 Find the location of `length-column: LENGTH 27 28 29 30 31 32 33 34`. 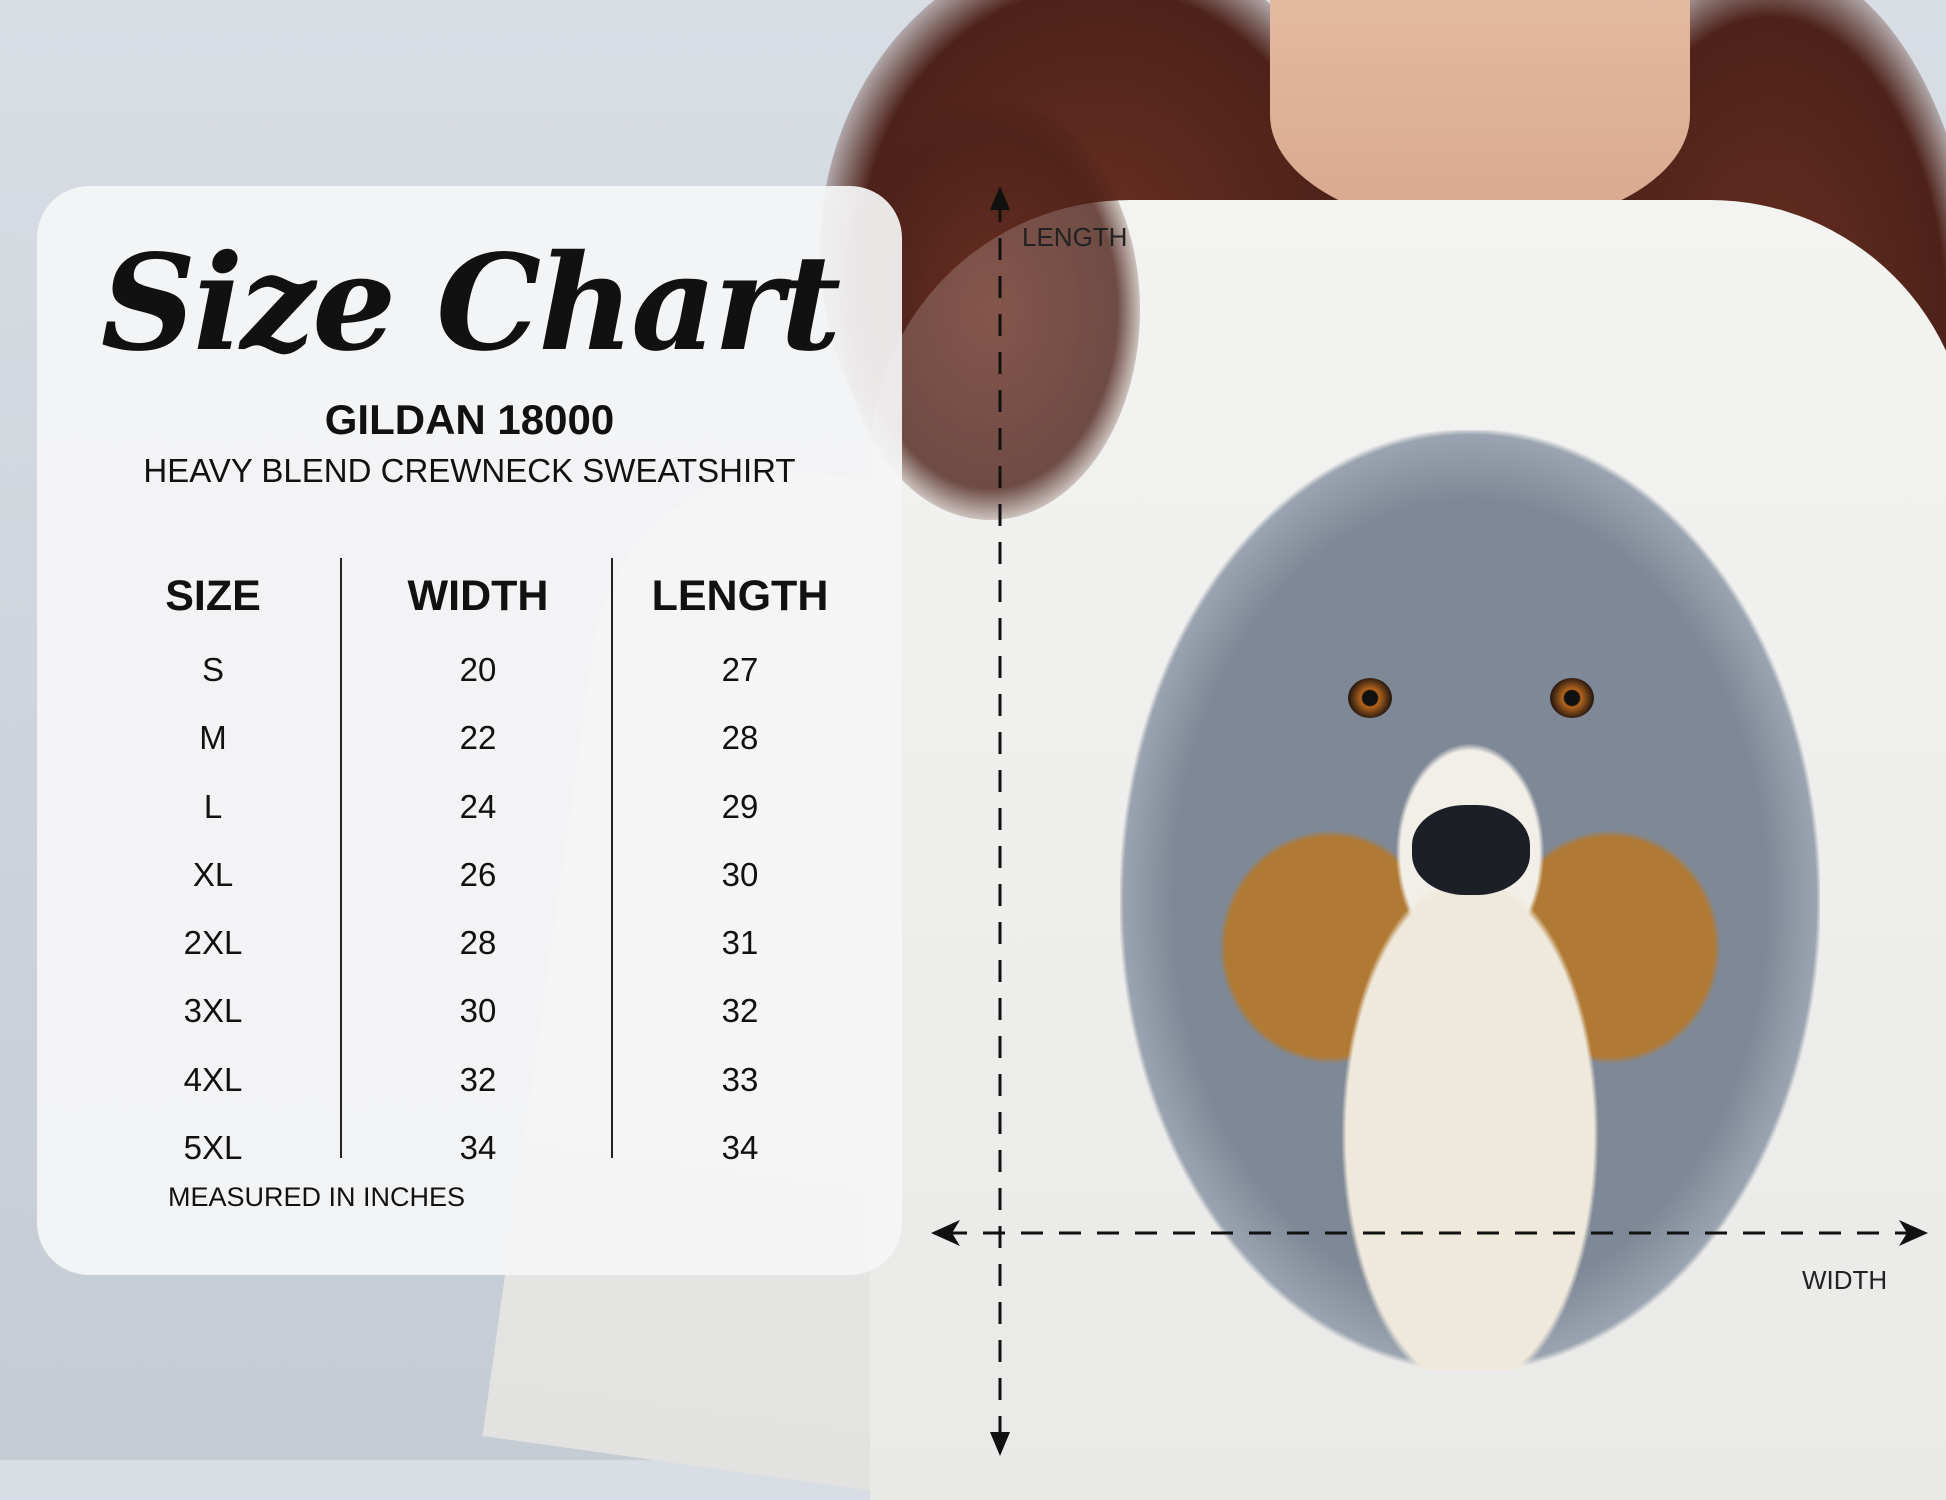

length-column: LENGTH 27 28 29 30 31 32 33 34 is located at coordinates (740, 869).